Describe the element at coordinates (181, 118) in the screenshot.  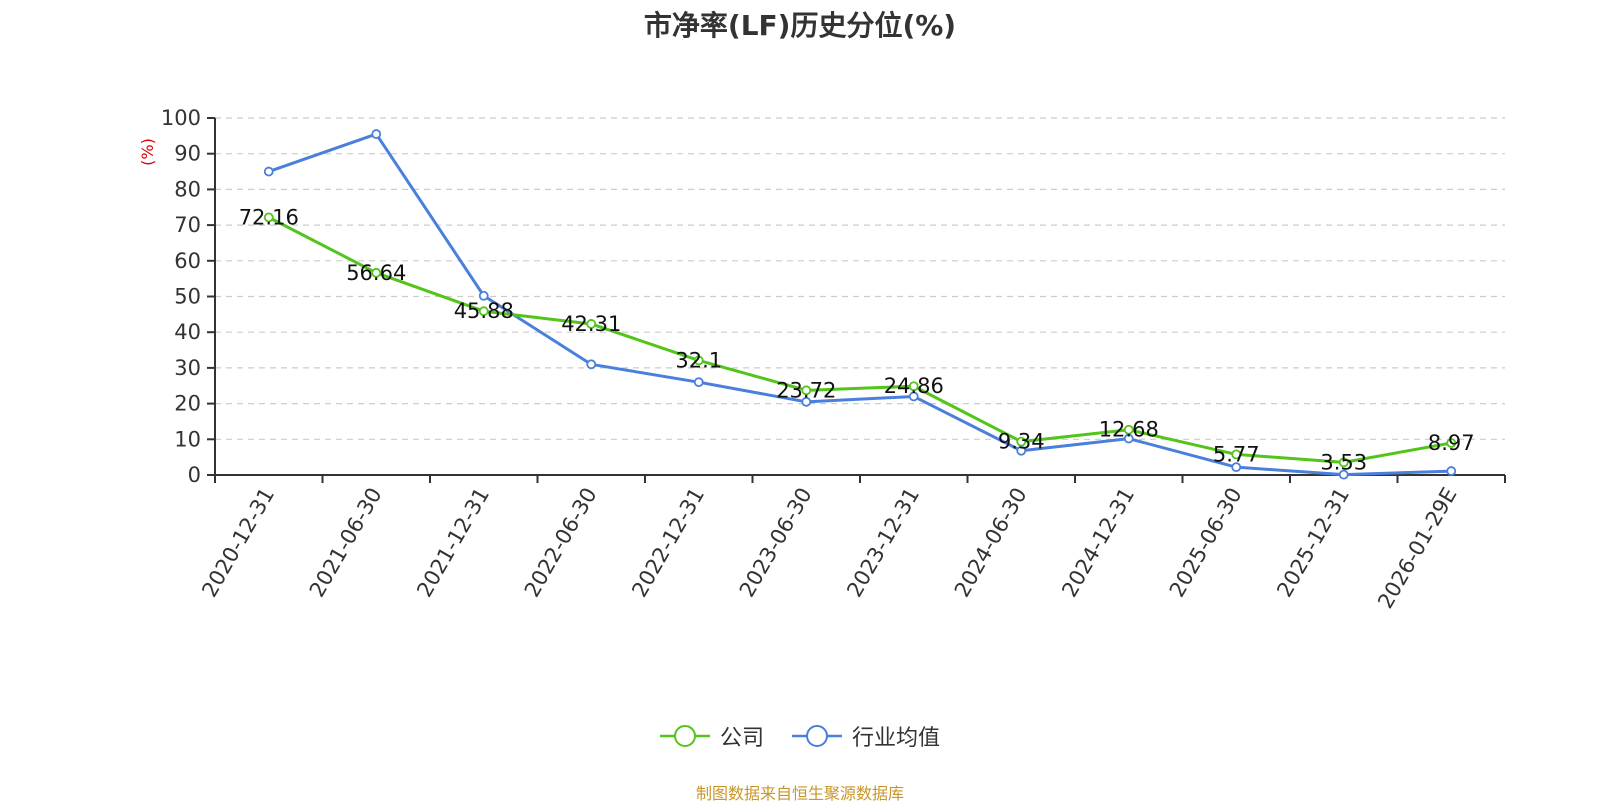
I see `y-tick-label: 100` at that location.